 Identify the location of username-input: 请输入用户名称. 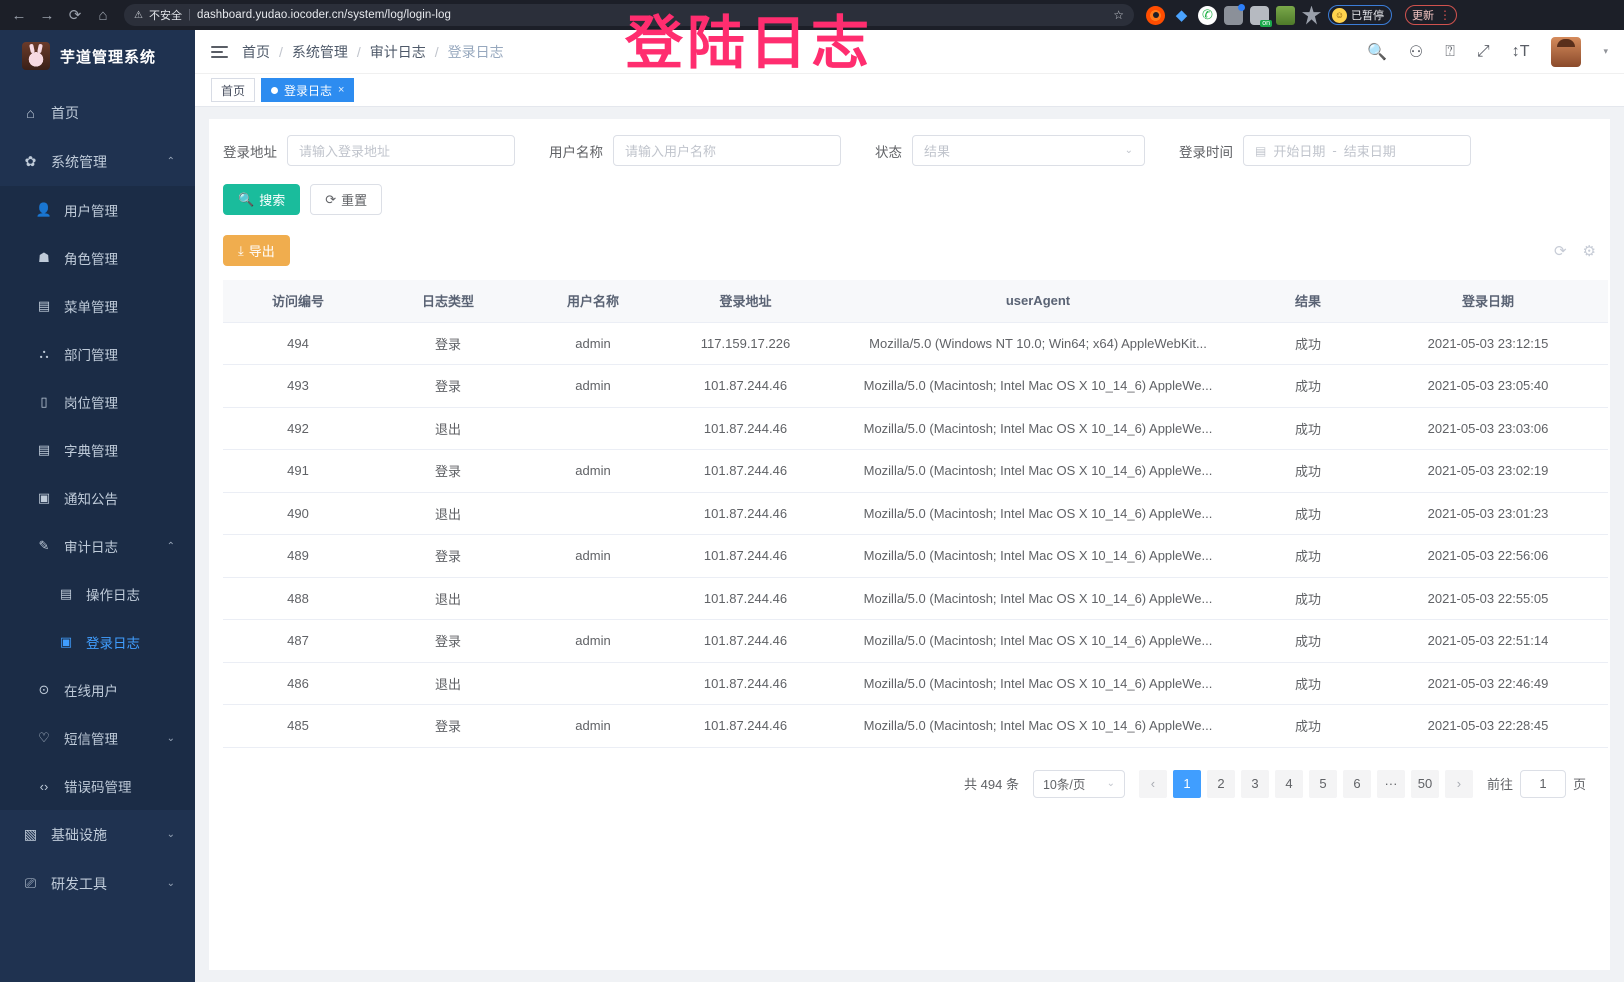
(727, 150).